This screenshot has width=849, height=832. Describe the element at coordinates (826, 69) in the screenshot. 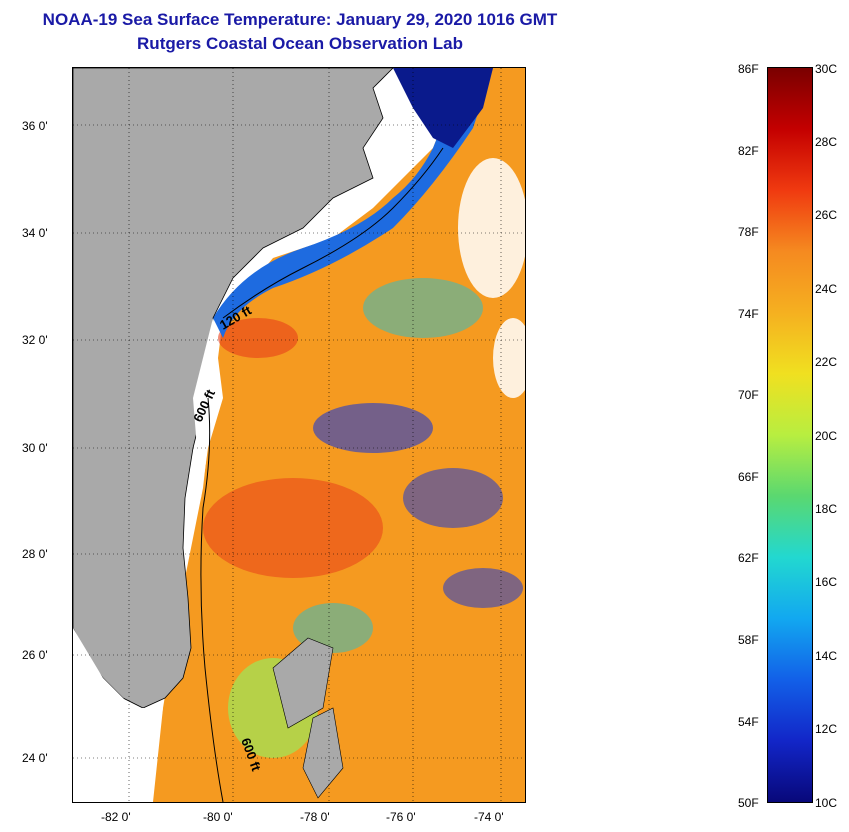

I see `colorbar-c-label: 30C` at that location.